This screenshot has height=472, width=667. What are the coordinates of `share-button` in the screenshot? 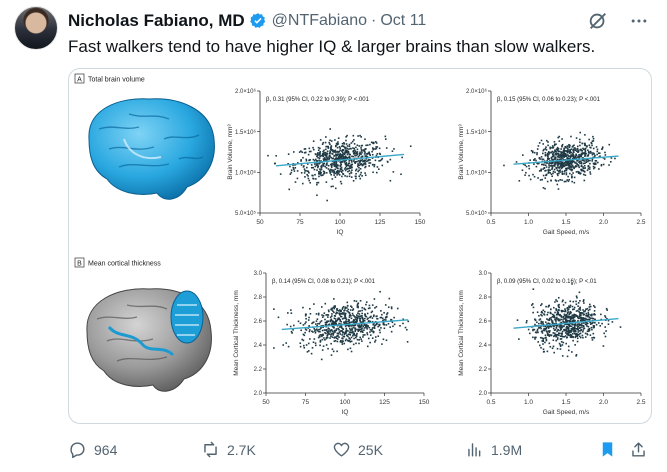 It's located at (638, 449).